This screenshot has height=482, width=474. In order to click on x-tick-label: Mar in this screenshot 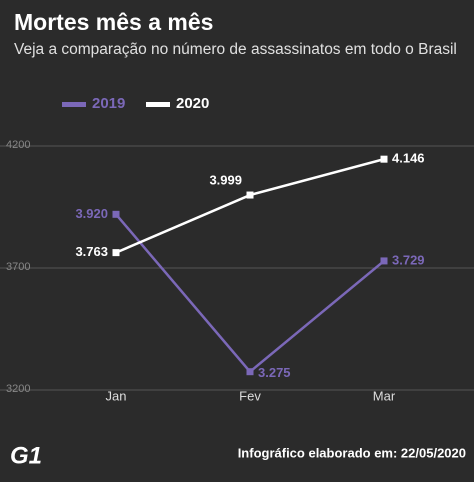, I will do `click(384, 395)`.